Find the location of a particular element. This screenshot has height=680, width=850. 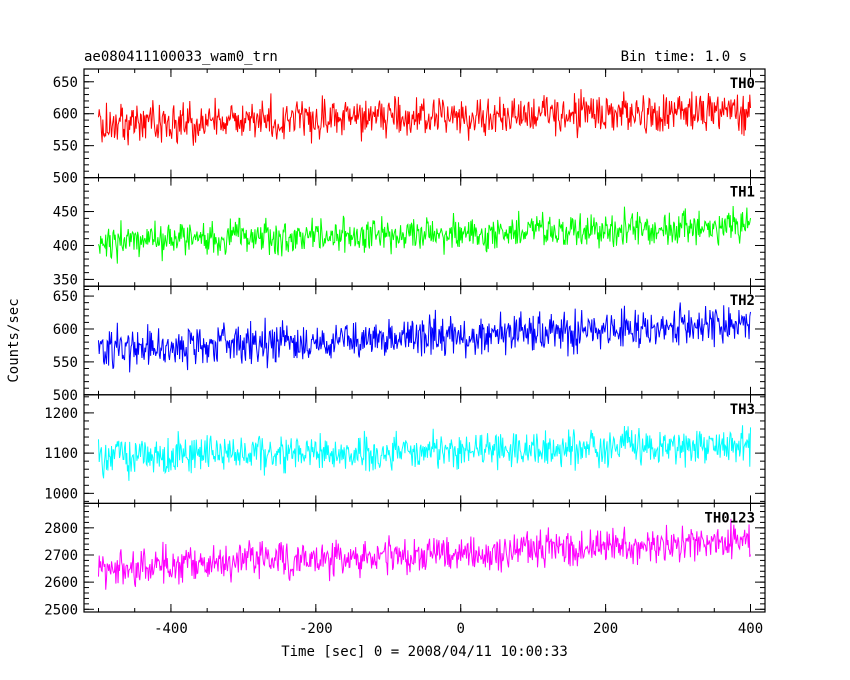

series-label: TH3 is located at coordinates (742, 410).